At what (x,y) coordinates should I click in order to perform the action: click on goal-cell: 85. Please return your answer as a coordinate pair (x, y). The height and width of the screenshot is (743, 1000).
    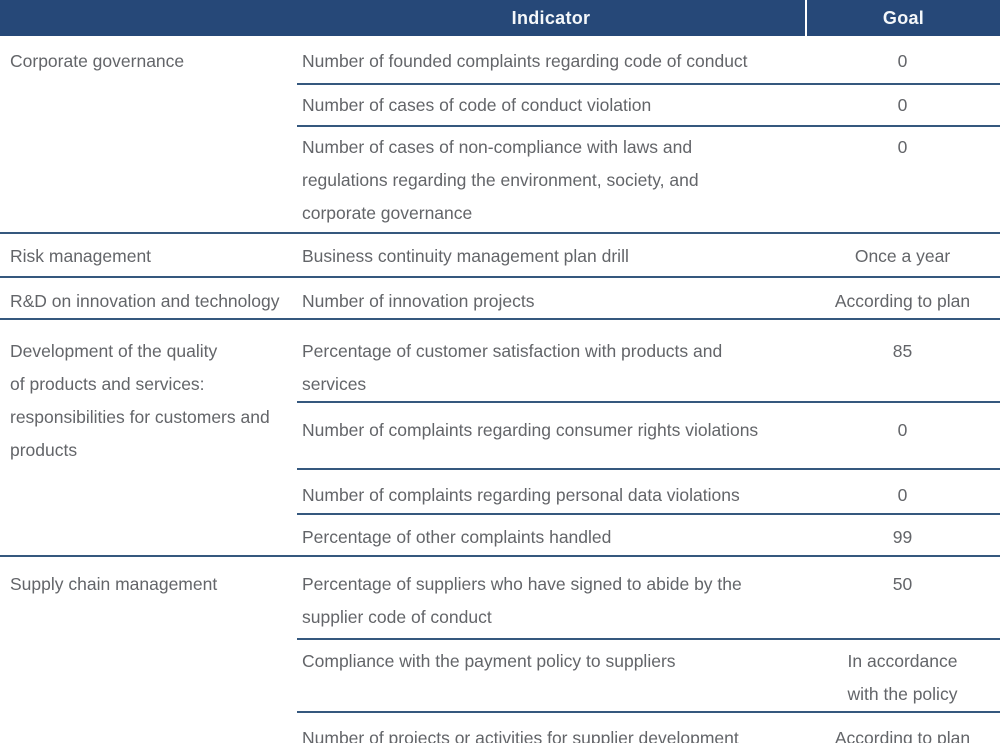
    Looking at the image, I should click on (902, 351).